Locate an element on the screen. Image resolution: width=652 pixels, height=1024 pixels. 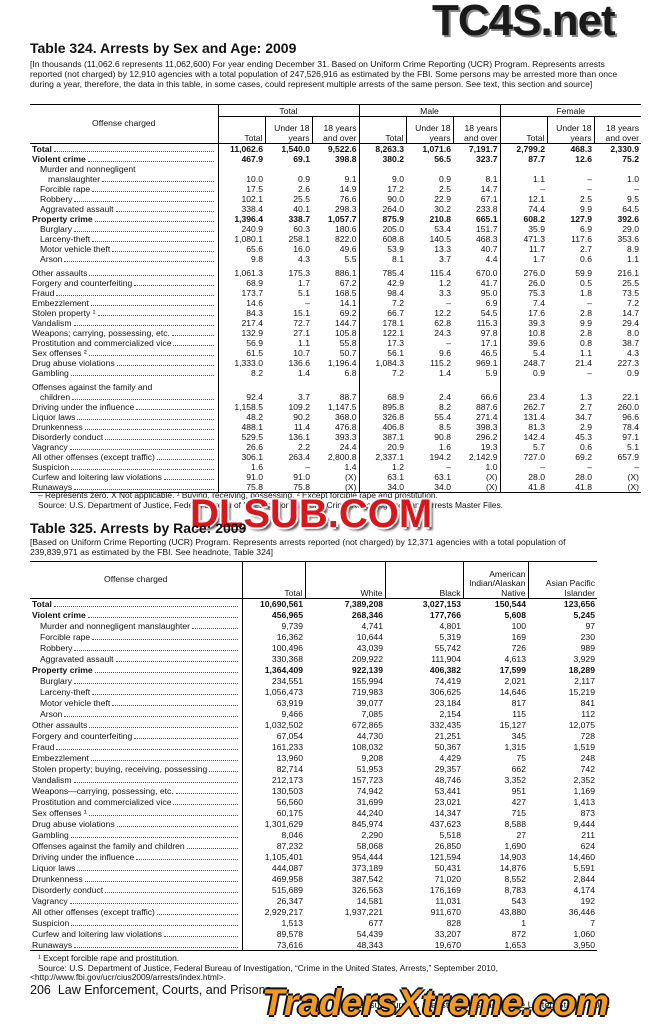
cell-value: 14,646 is located at coordinates (512, 692).